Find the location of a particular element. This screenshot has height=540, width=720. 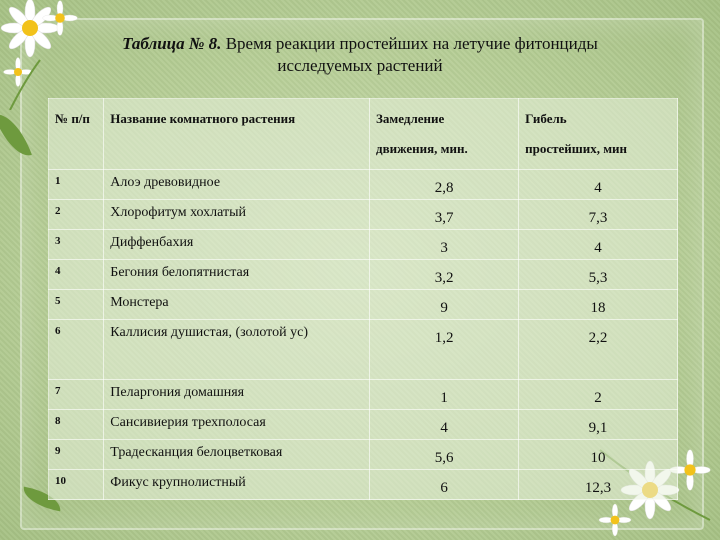

row-name: Бегония белопятнистая is located at coordinates (237, 274).